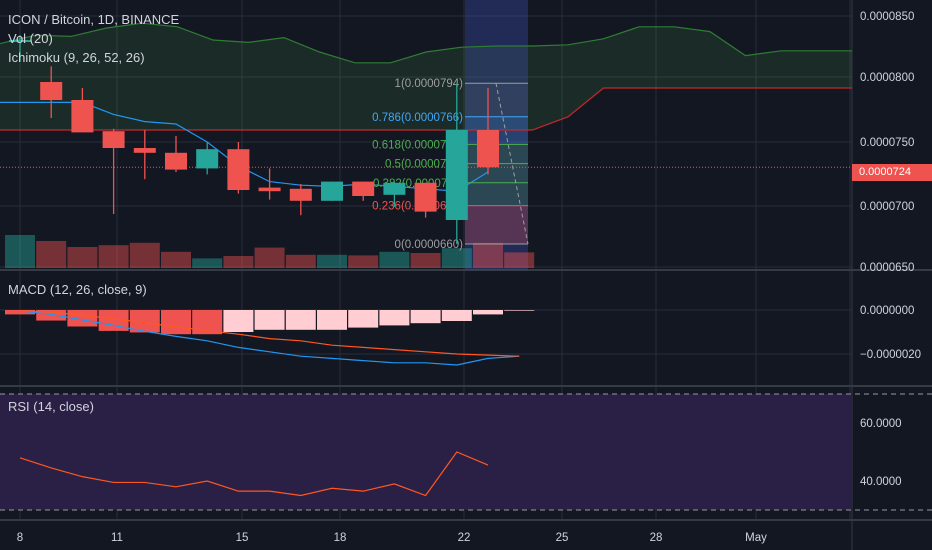 Image resolution: width=932 pixels, height=550 pixels. I want to click on fib-level-ratio: 1, so click(398, 84).